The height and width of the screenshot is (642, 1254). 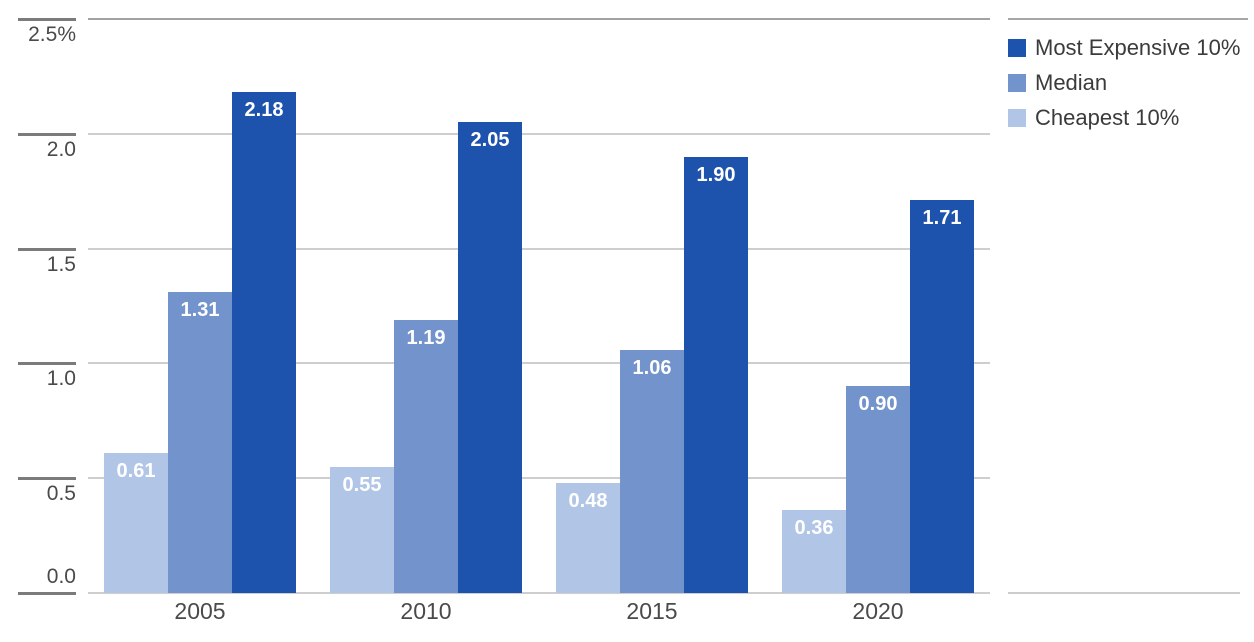 What do you see at coordinates (1124, 593) in the screenshot?
I see `axis-extension-rule` at bounding box center [1124, 593].